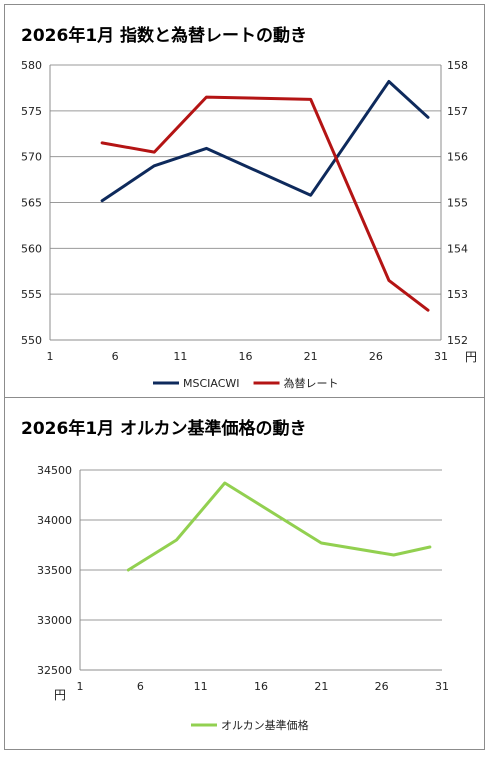  What do you see at coordinates (265, 725) in the screenshot?
I see `legend-label: オルカン基準価格` at bounding box center [265, 725].